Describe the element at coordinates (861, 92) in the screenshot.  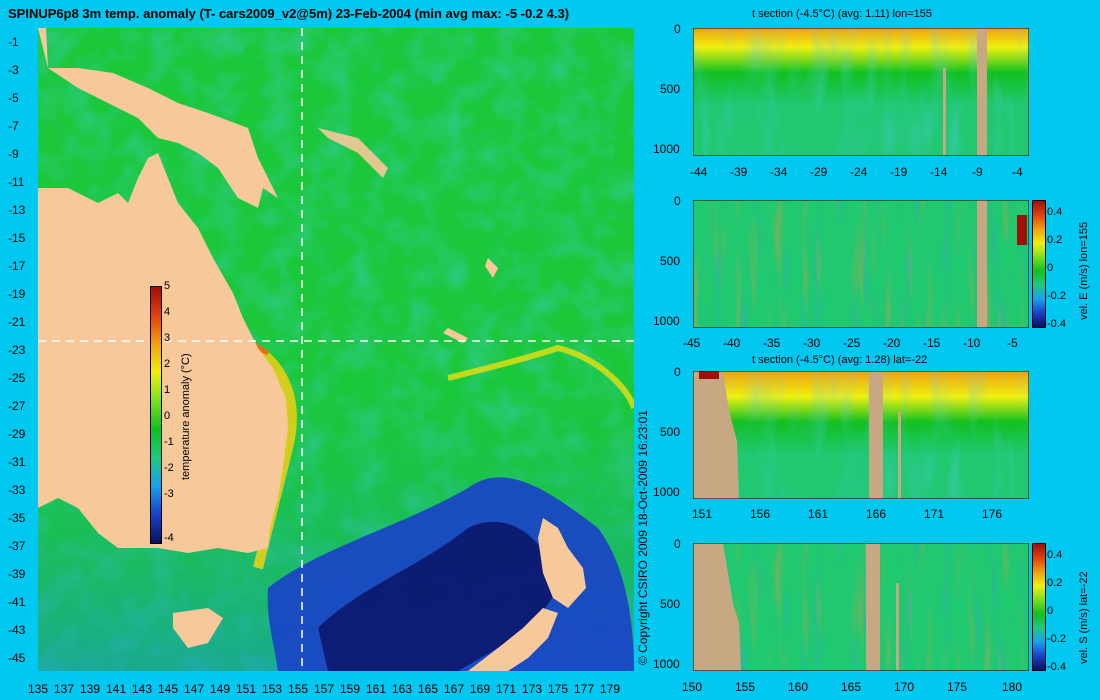
I see `panel1-section-plot` at that location.